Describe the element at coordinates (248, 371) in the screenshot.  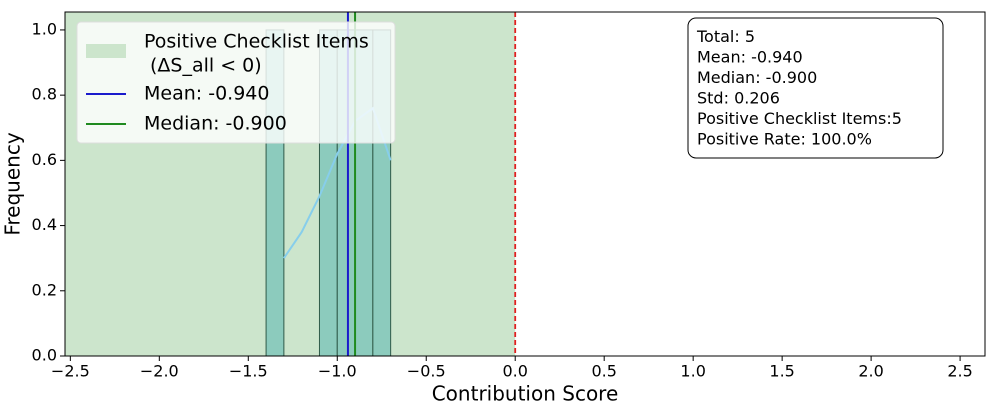
I see `x-tick-label: −1.5` at that location.